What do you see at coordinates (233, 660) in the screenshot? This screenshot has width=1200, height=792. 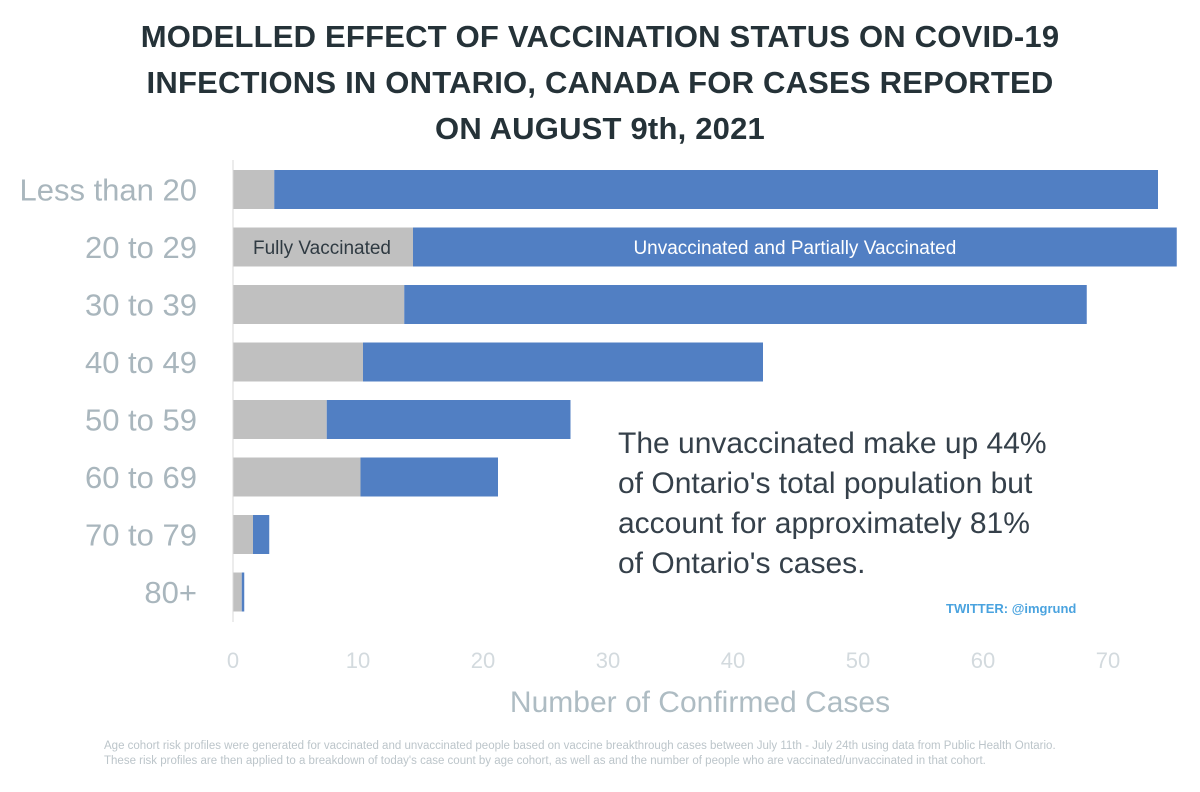 I see `x-tick-label-0: 0` at bounding box center [233, 660].